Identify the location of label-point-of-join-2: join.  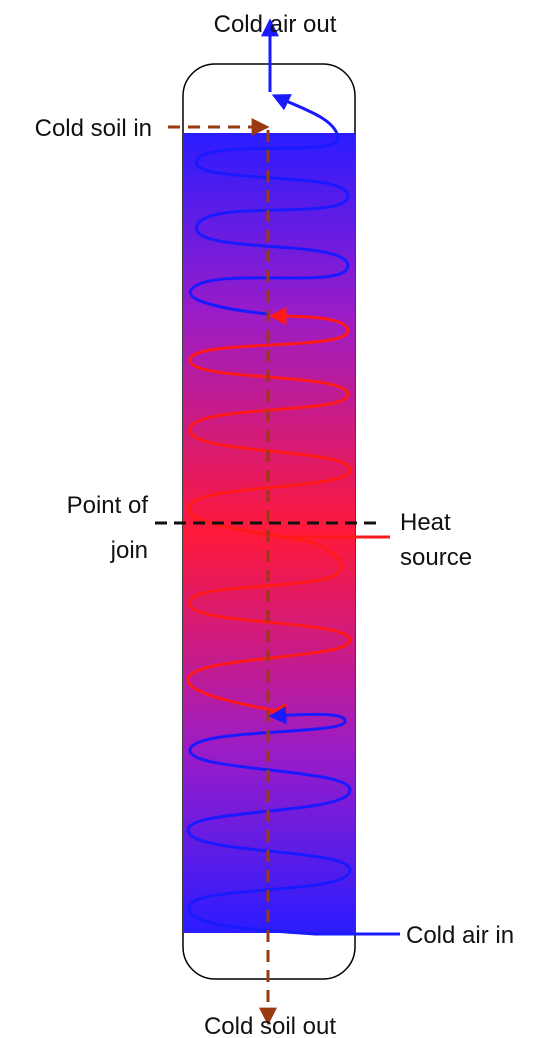
(129, 550).